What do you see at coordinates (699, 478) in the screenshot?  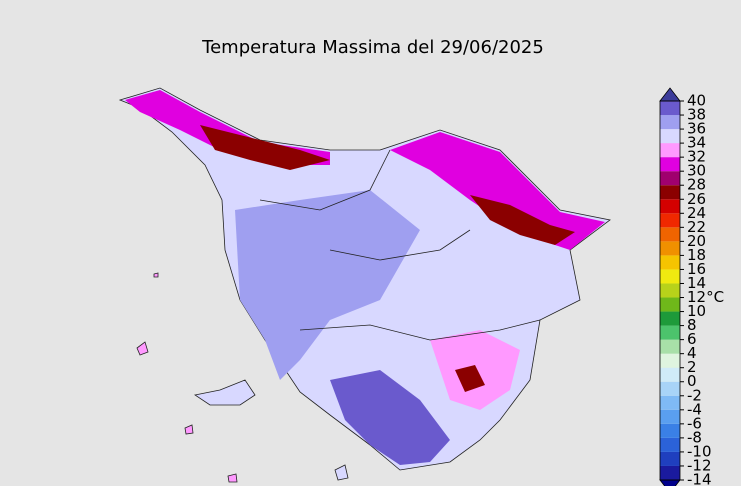 I see `colorbar-tick-label: -14` at bounding box center [699, 478].